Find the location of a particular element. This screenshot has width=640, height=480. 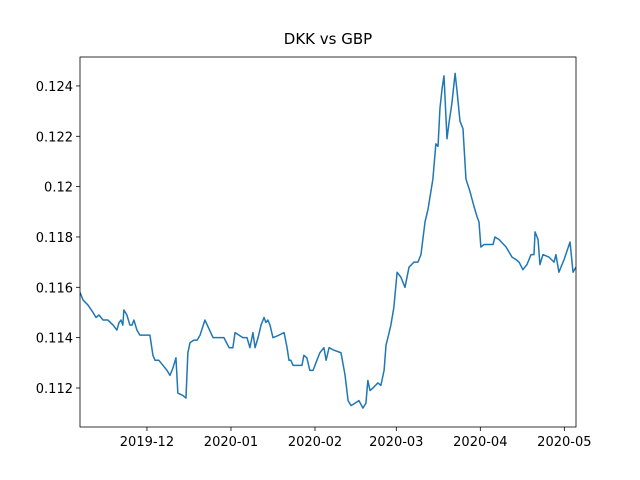

chart-title: DKK vs GBP is located at coordinates (328, 39).